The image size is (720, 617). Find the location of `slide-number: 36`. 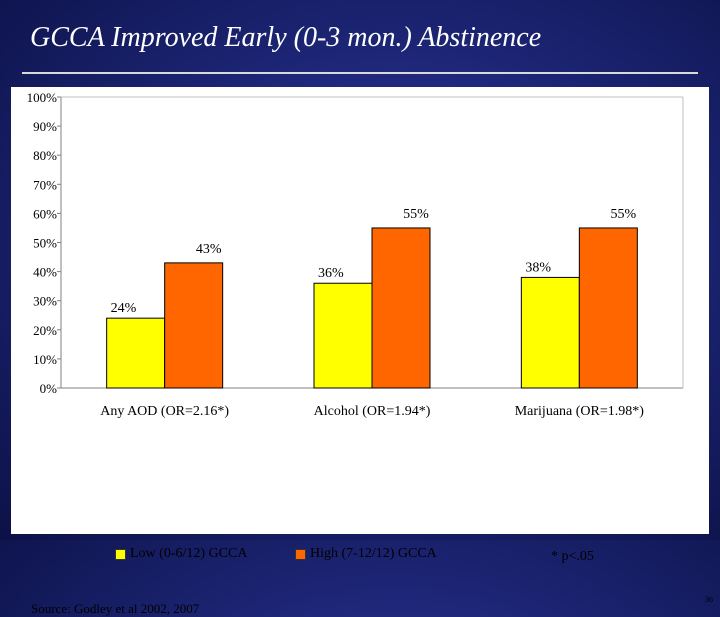

slide-number: 36 is located at coordinates (709, 599).